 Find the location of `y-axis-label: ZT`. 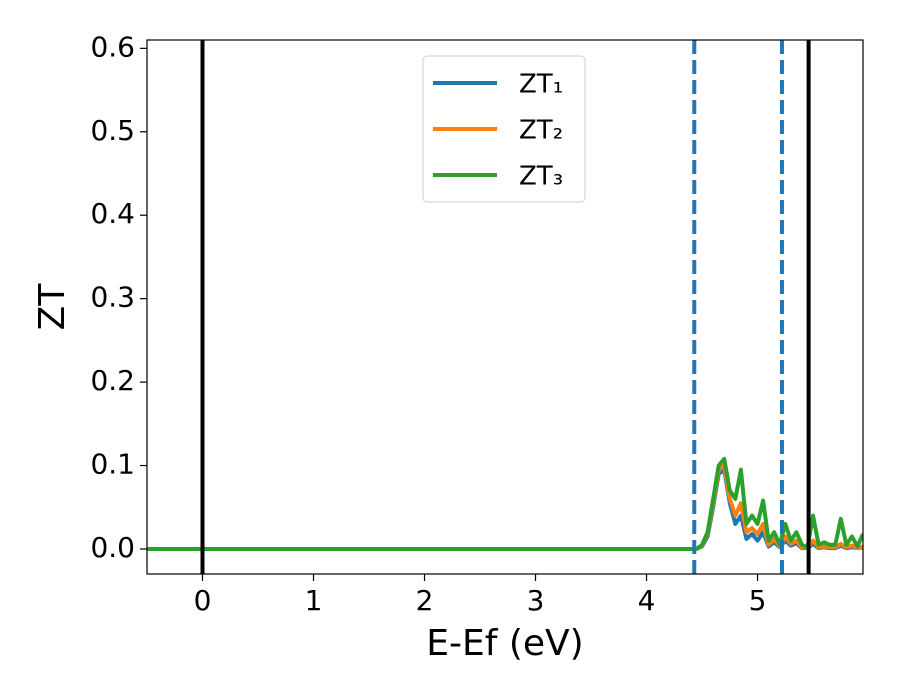

y-axis-label: ZT is located at coordinates (52, 307).